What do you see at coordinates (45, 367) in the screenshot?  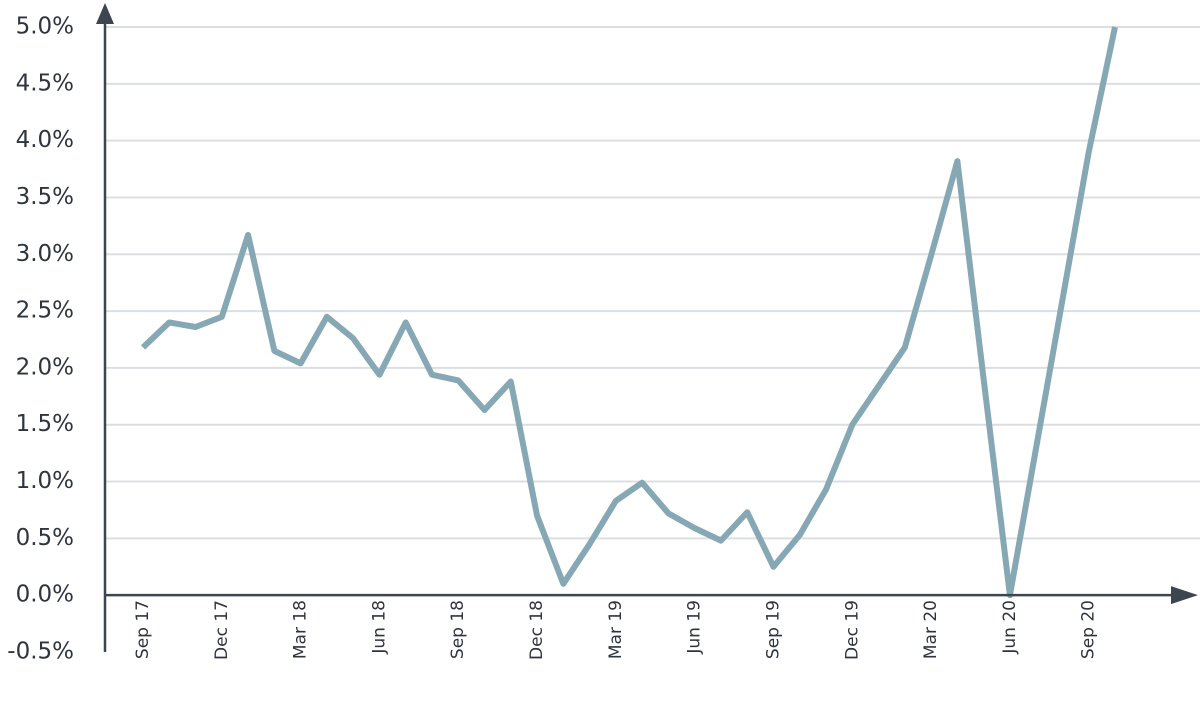 I see `y-tick-label: 2.0%` at bounding box center [45, 367].